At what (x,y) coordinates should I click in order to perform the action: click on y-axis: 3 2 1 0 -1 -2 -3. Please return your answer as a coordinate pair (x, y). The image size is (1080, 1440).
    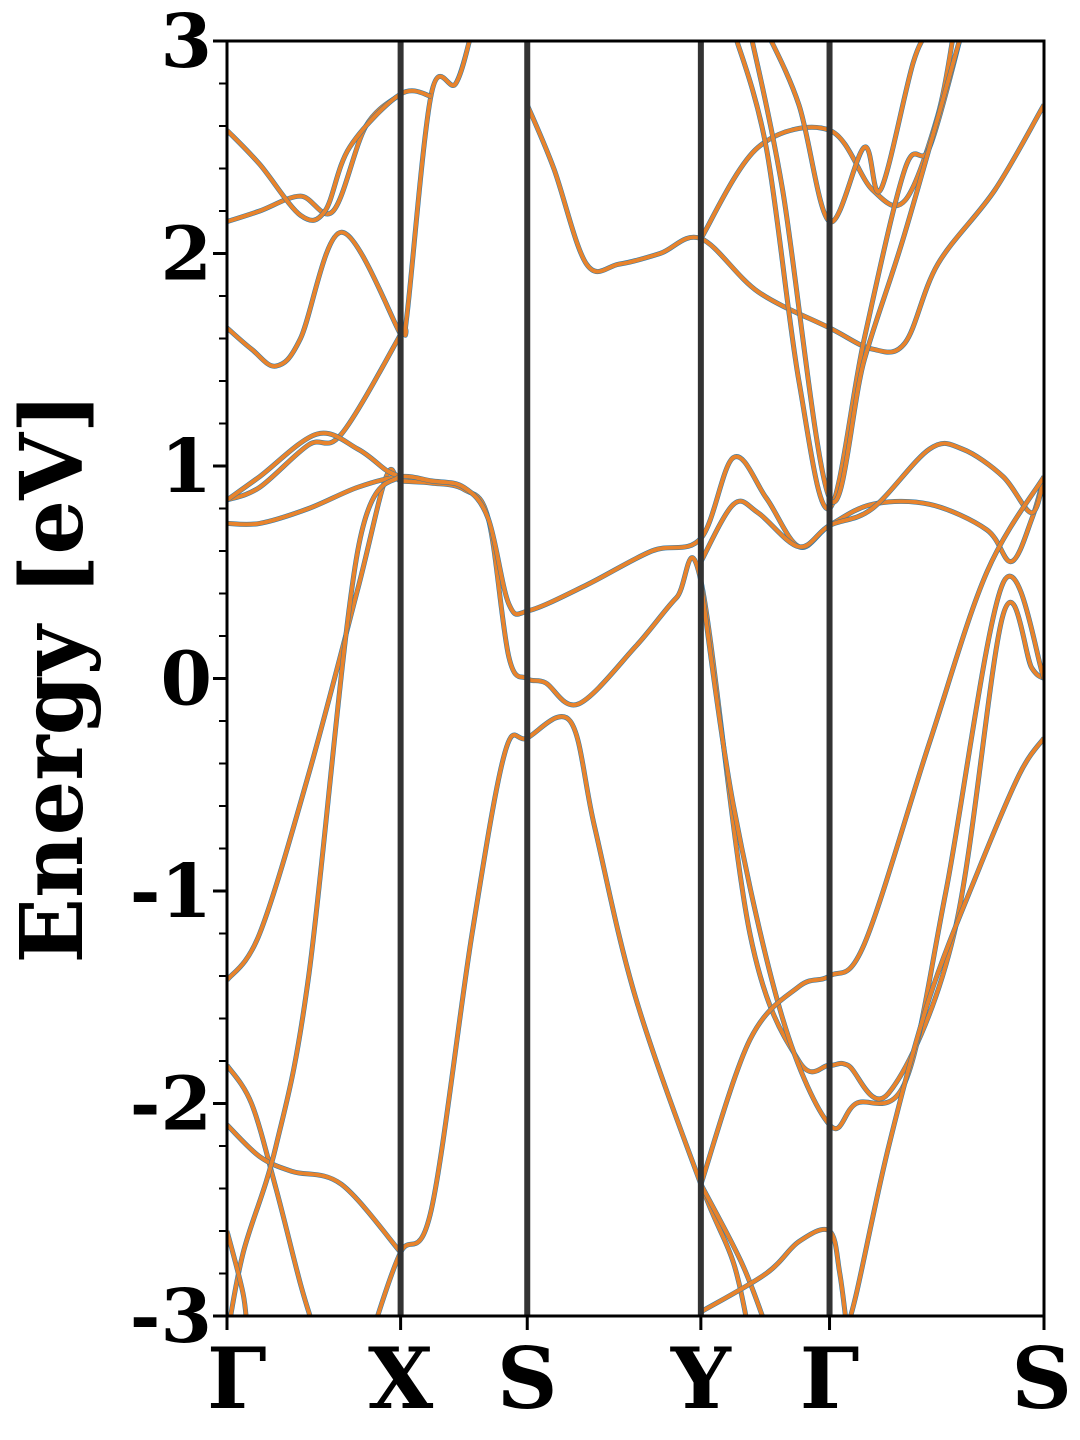
    Looking at the image, I should click on (178, 680).